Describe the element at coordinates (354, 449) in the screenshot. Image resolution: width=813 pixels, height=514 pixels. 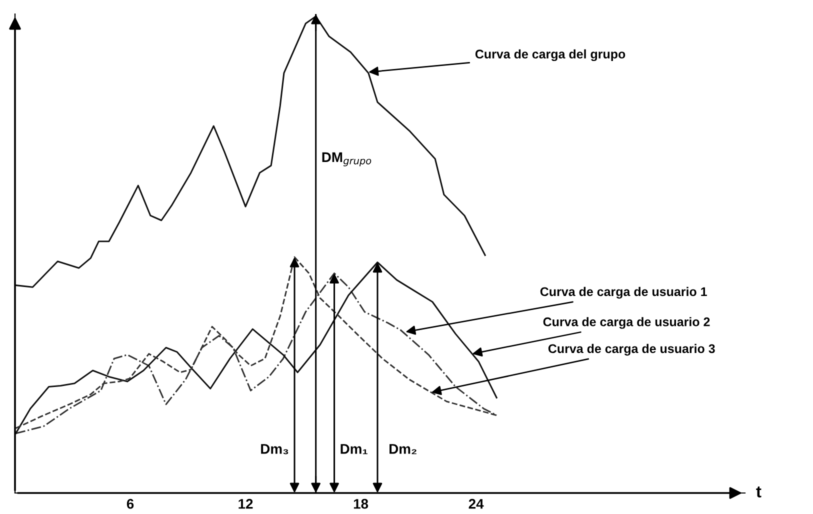
I see `annotation: Dm₁` at that location.